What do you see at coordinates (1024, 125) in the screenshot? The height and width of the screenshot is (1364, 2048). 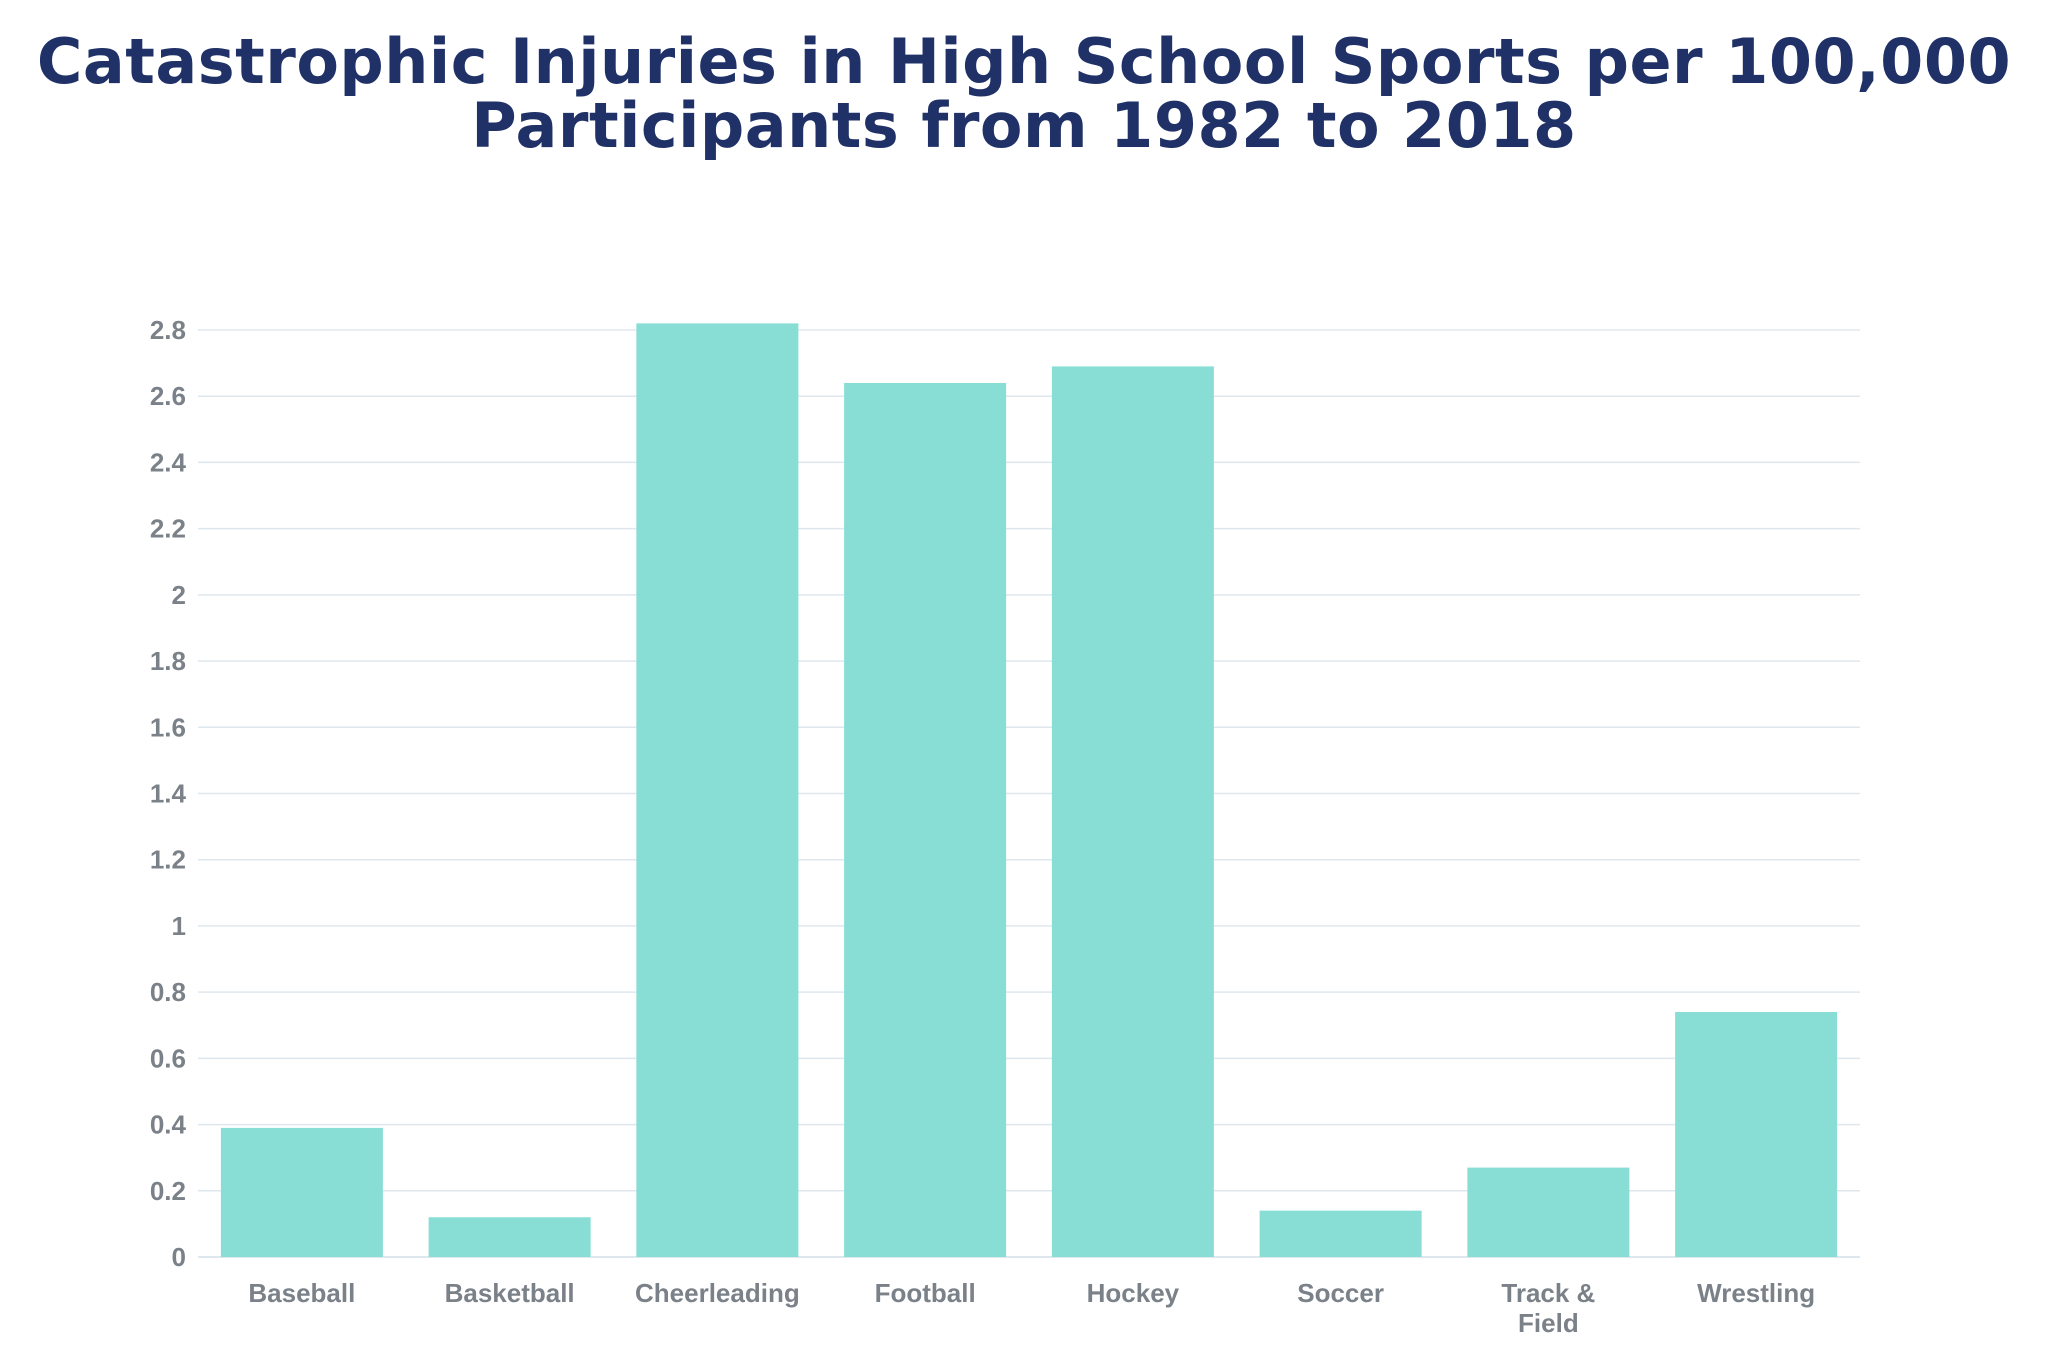 I see `chart-title-line-2: Participants from 1982 to 2018` at bounding box center [1024, 125].